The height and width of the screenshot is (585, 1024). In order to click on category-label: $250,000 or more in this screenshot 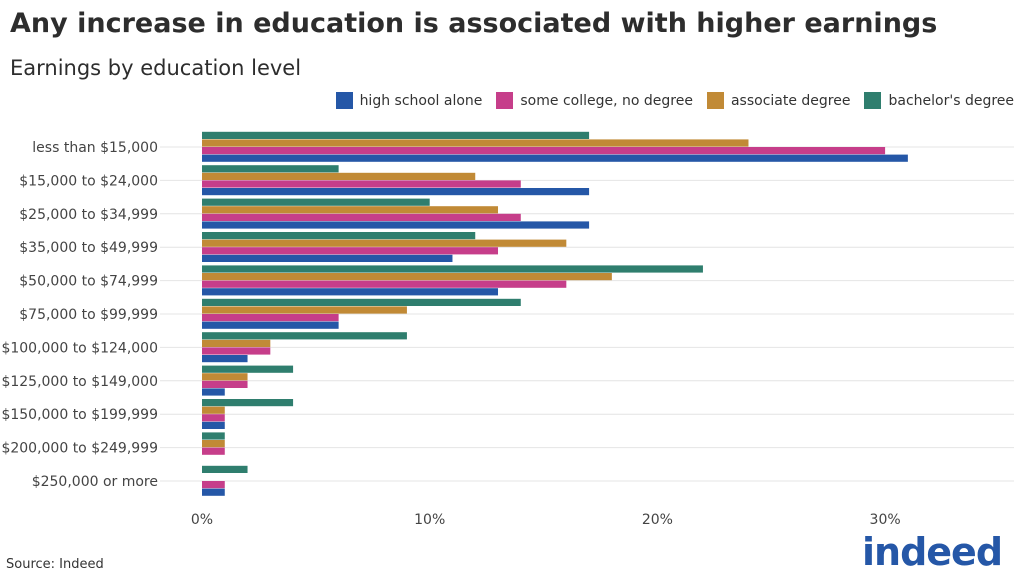, I will do `click(95, 482)`.